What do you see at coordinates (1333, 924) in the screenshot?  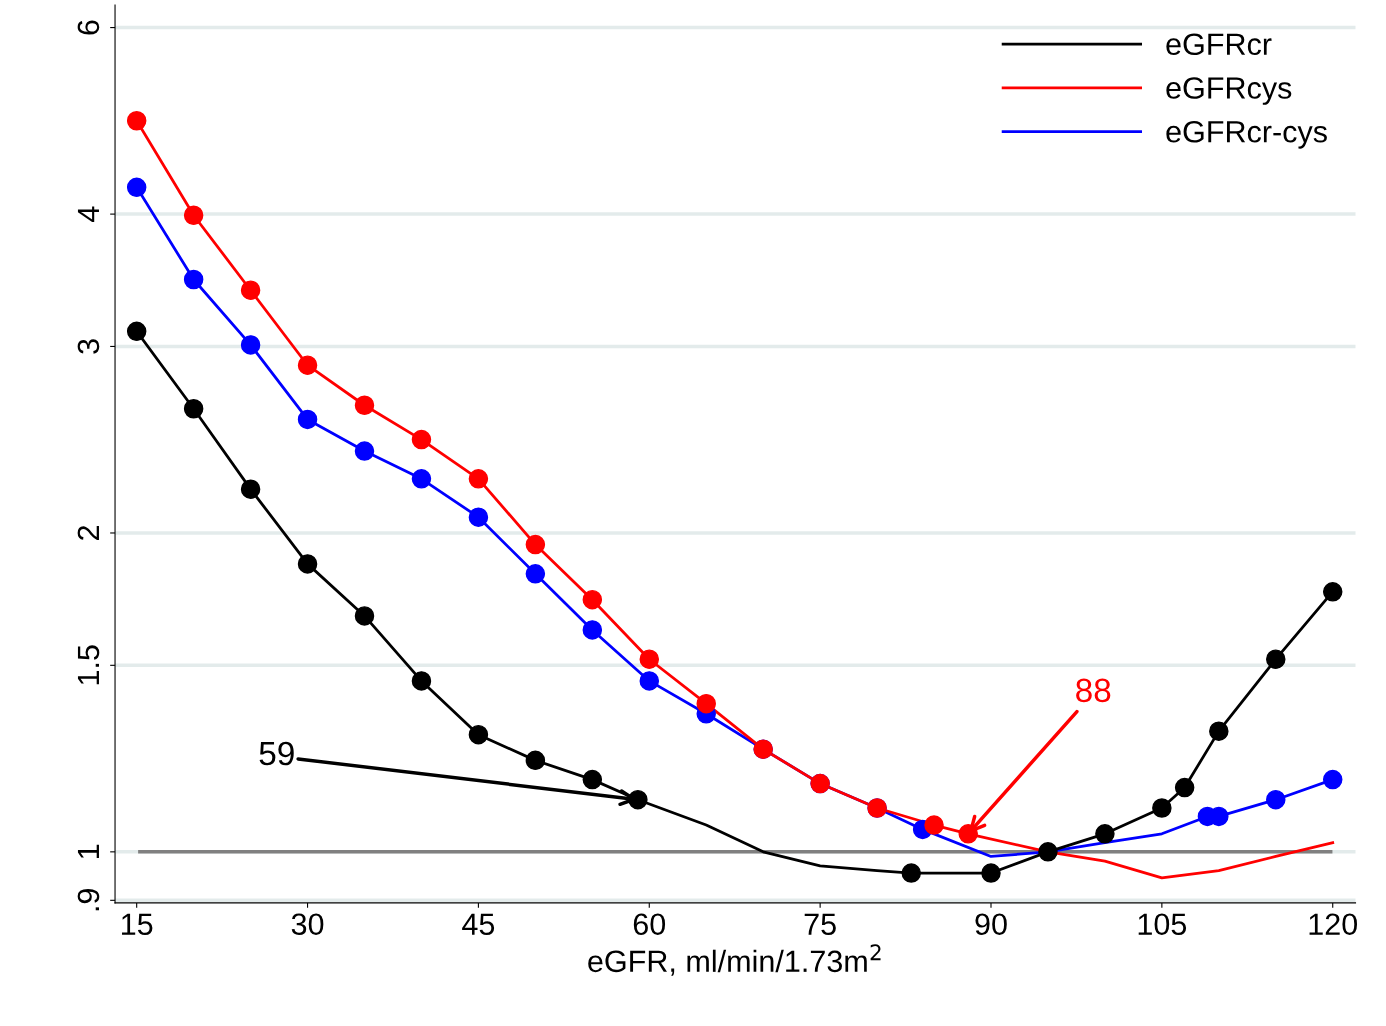 I see `x-tick-label: 120` at bounding box center [1333, 924].